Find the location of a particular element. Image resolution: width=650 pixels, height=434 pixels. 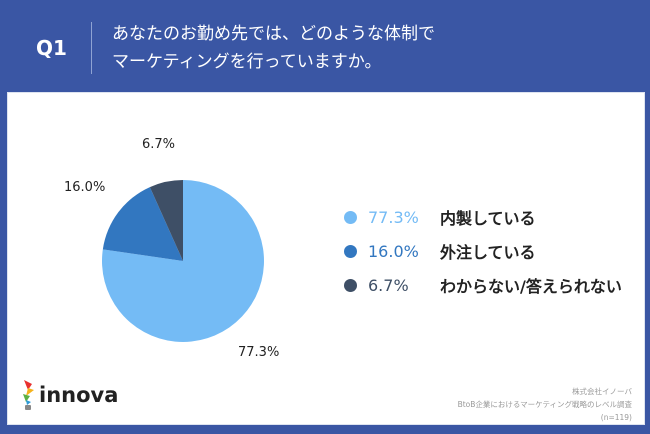

innova-logo: innova is located at coordinates (69, 395).